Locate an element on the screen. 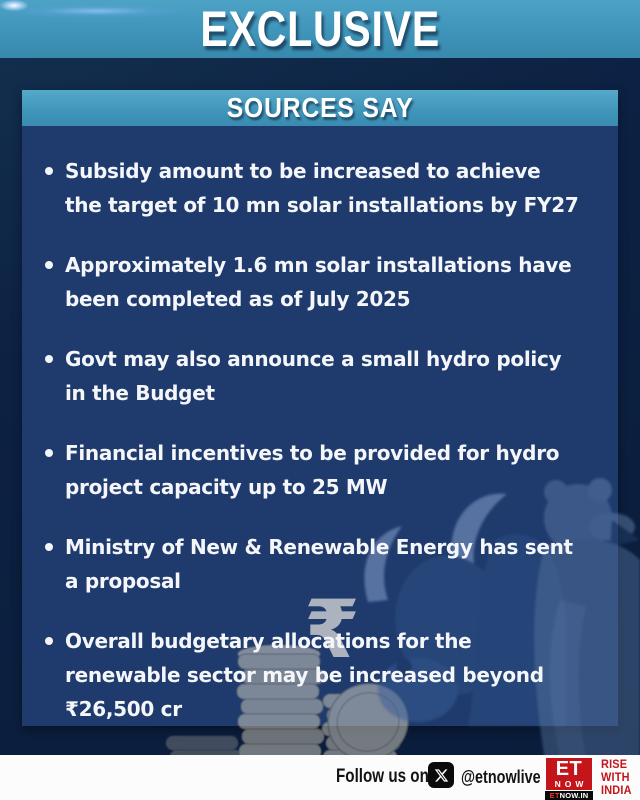 The width and height of the screenshot is (640, 800). tagline-line-2: WITH is located at coordinates (615, 778).